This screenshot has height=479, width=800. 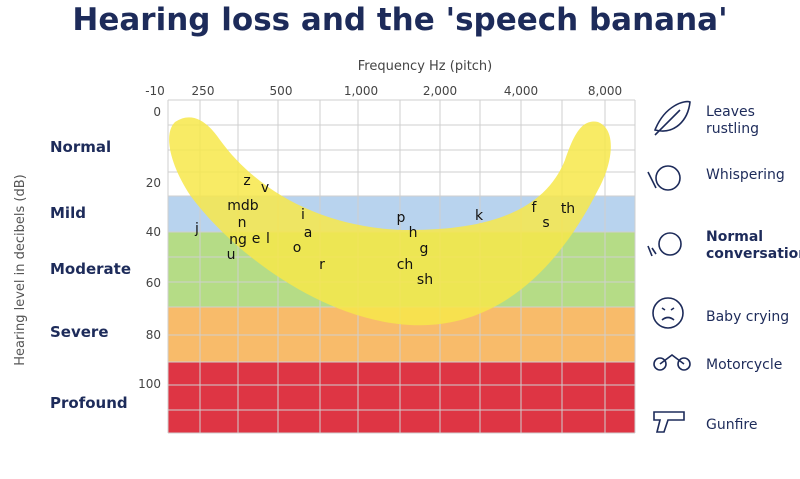 I want to click on phoneme: s, so click(x=545, y=223).